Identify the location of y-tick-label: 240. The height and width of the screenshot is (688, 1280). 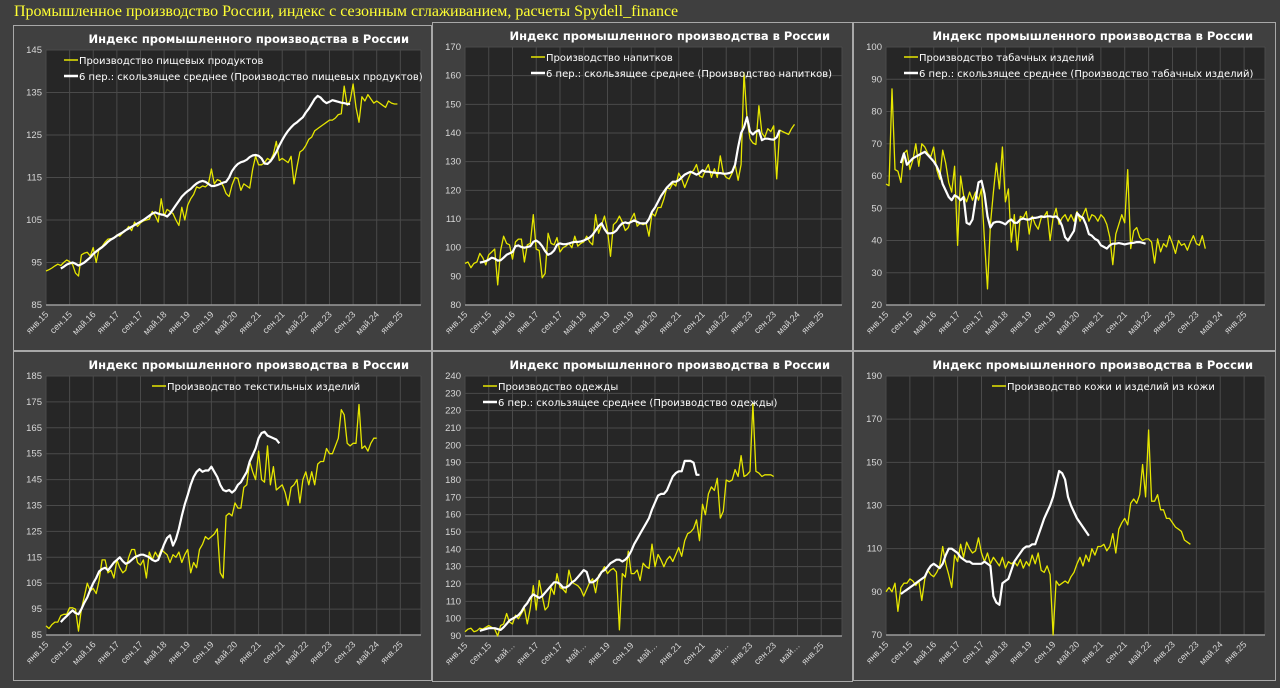
(453, 376).